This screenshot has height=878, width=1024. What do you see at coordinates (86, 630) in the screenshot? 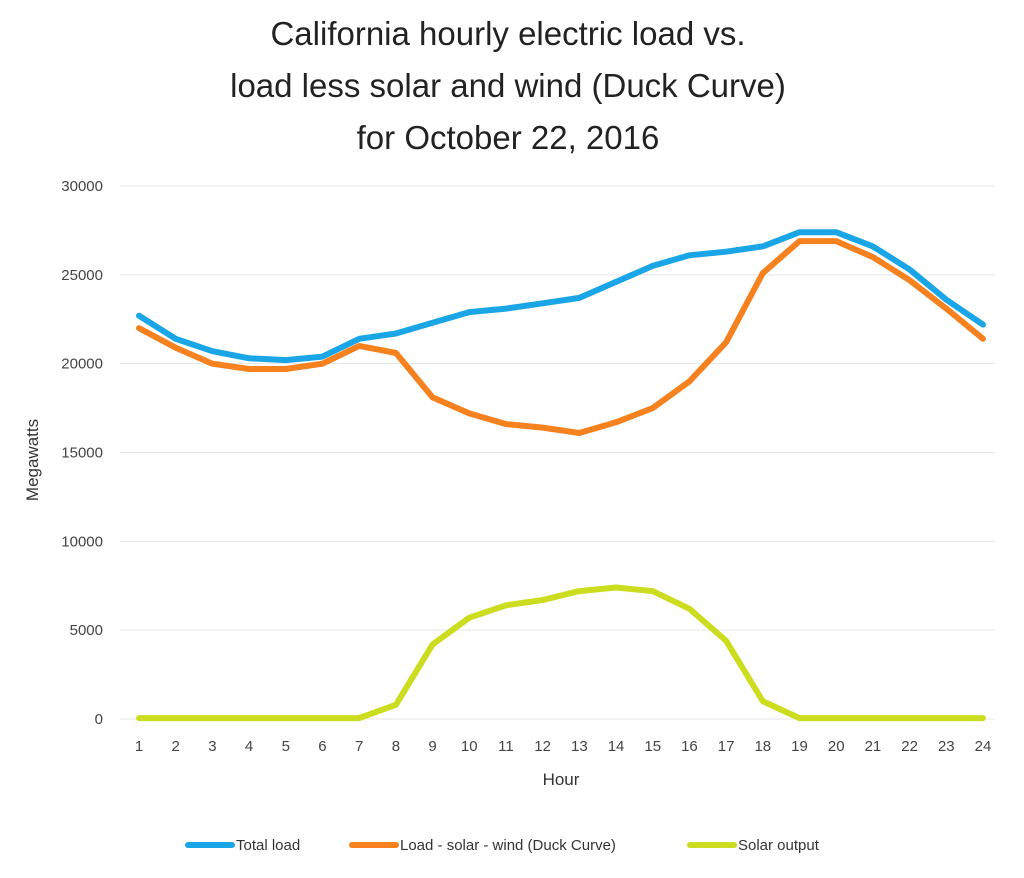
I see `y-tick-label: 5000` at bounding box center [86, 630].